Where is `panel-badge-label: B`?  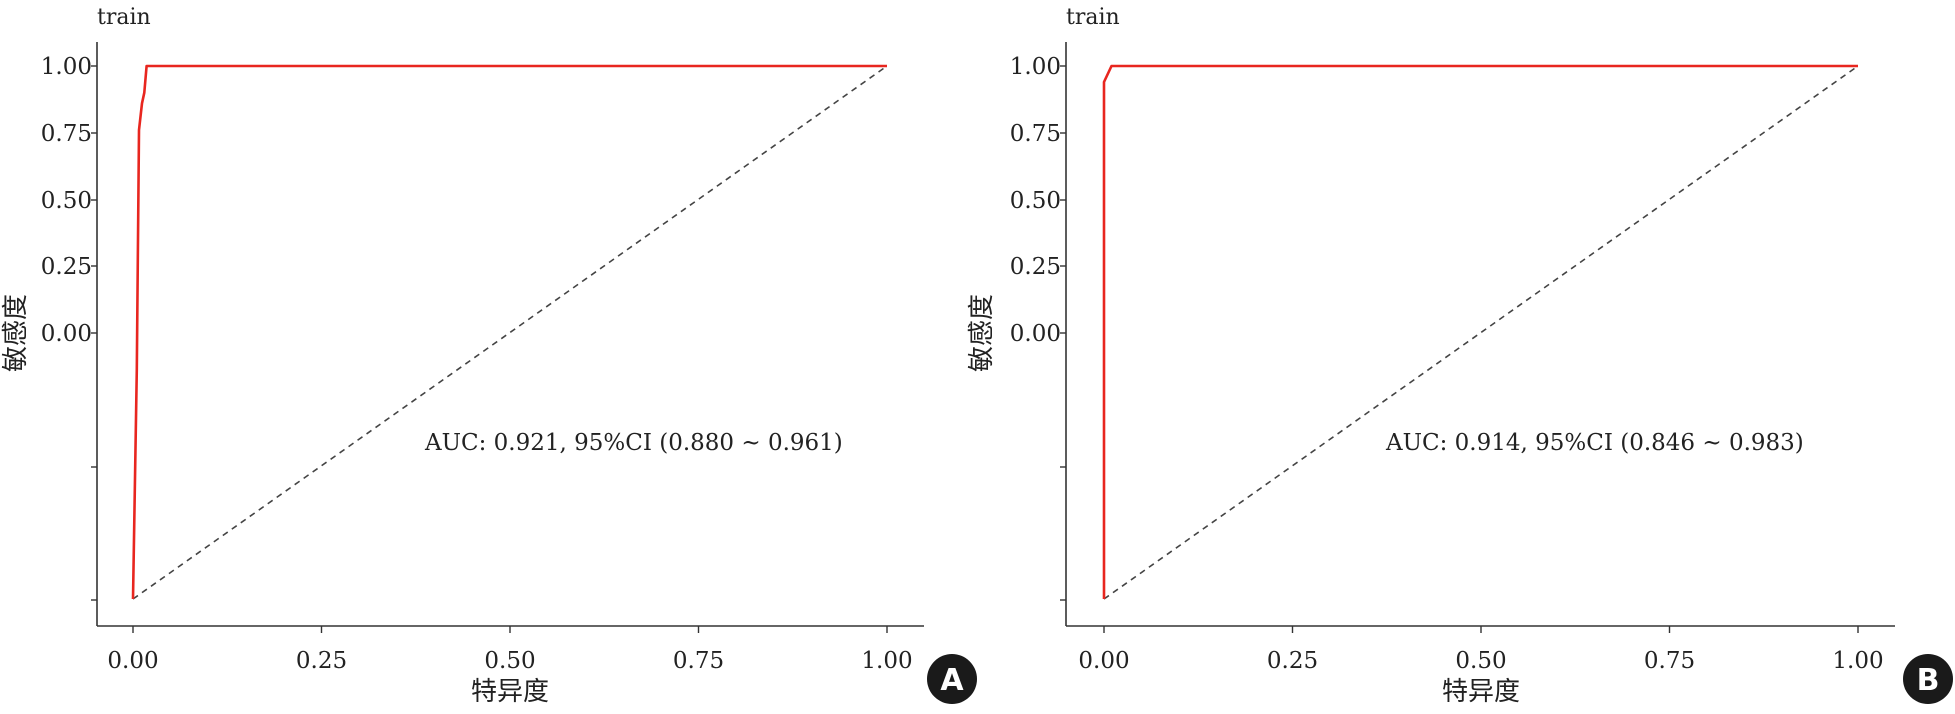
panel-badge-label: B is located at coordinates (1928, 680).